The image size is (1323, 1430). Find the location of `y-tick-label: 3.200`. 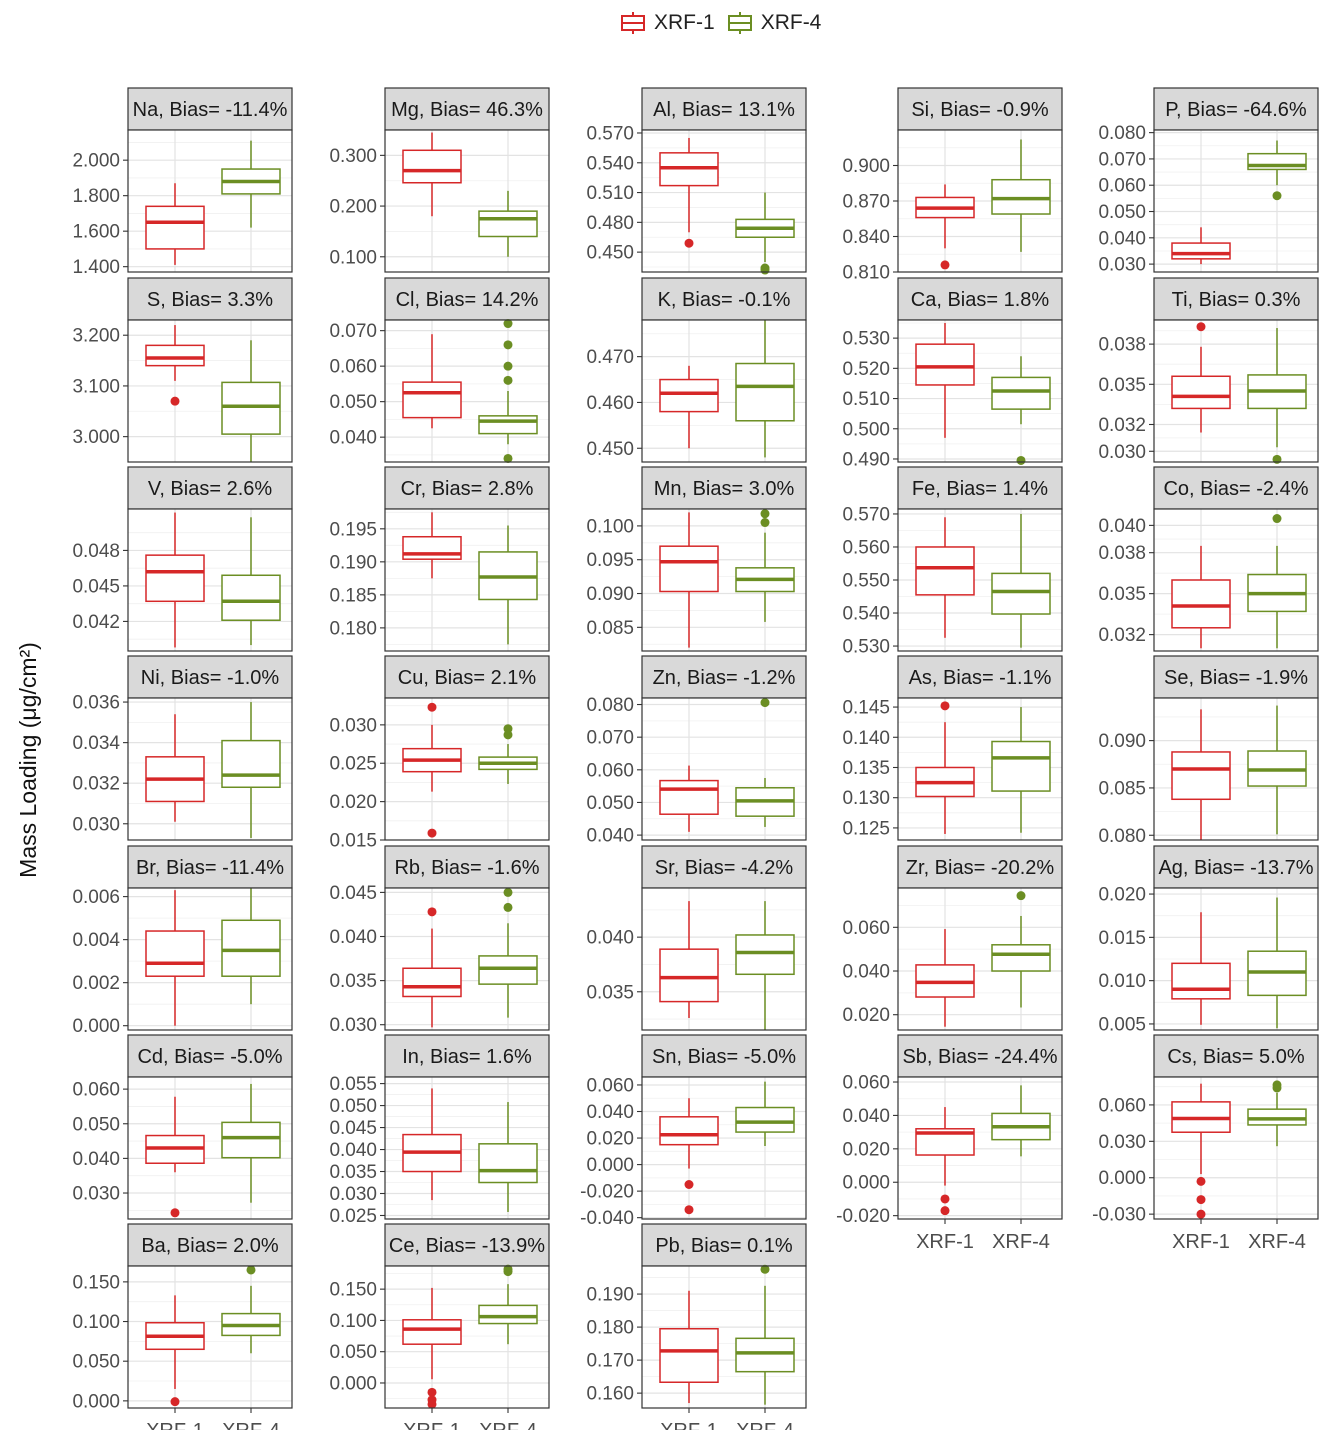

y-tick-label: 3.200 is located at coordinates (96, 336).